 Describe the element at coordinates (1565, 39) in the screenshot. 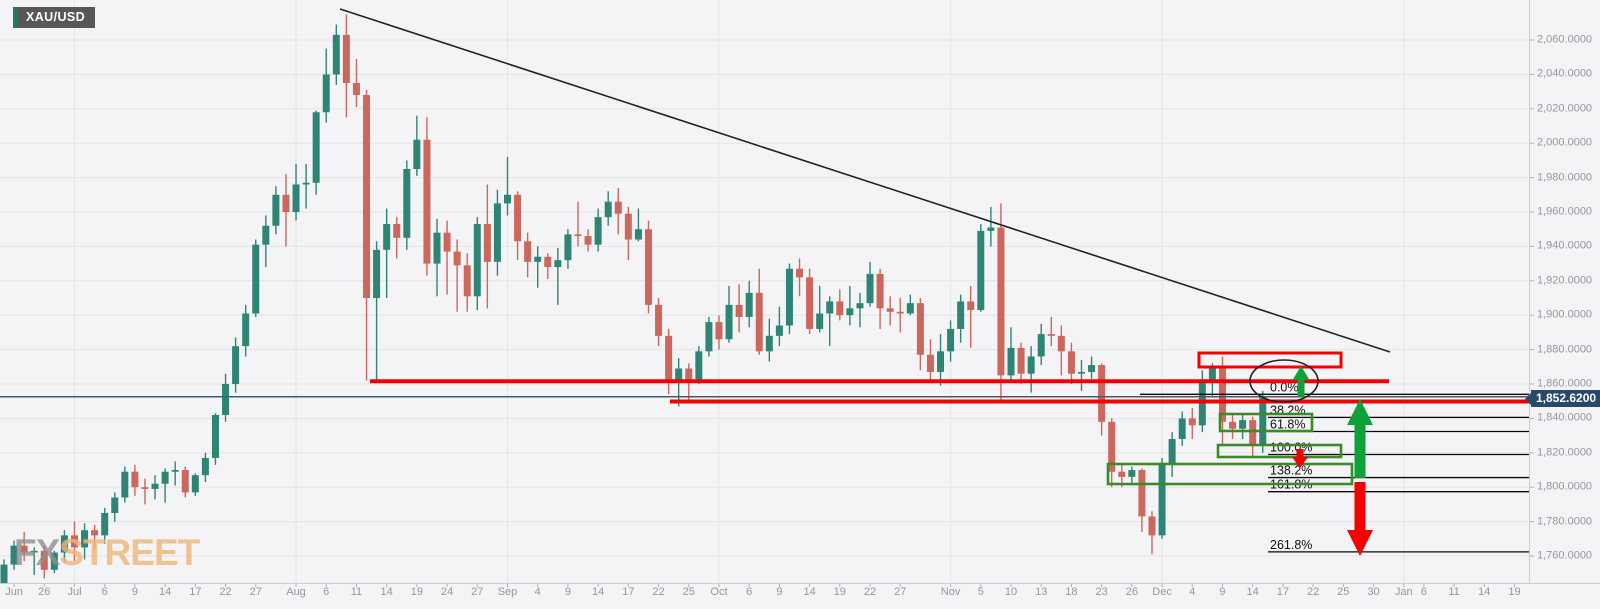

I see `price-axis-label: 2,060.0000` at that location.